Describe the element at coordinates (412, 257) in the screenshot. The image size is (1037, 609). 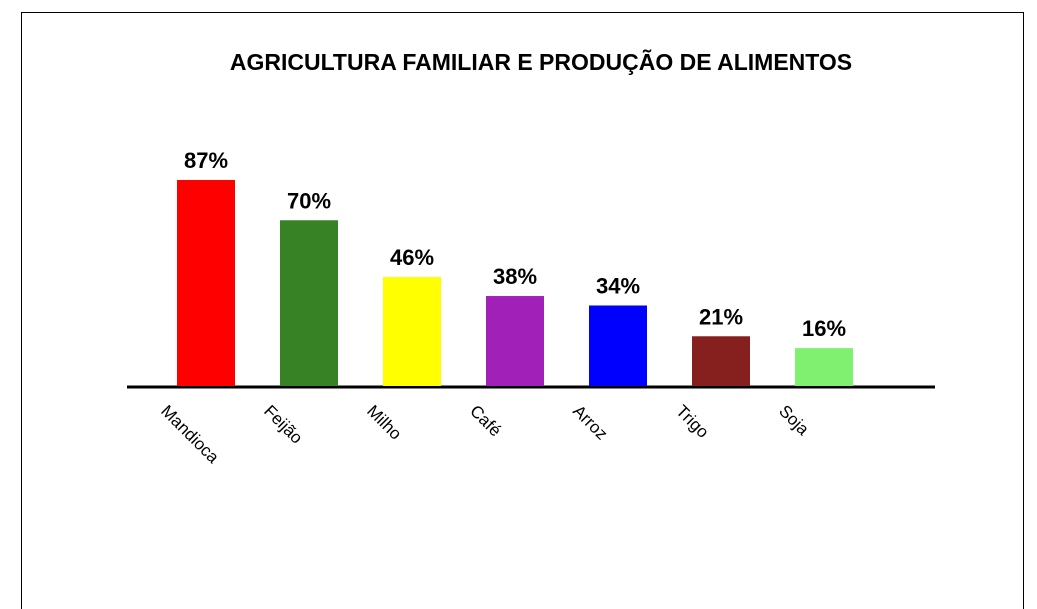
I see `value-label: 46%` at that location.